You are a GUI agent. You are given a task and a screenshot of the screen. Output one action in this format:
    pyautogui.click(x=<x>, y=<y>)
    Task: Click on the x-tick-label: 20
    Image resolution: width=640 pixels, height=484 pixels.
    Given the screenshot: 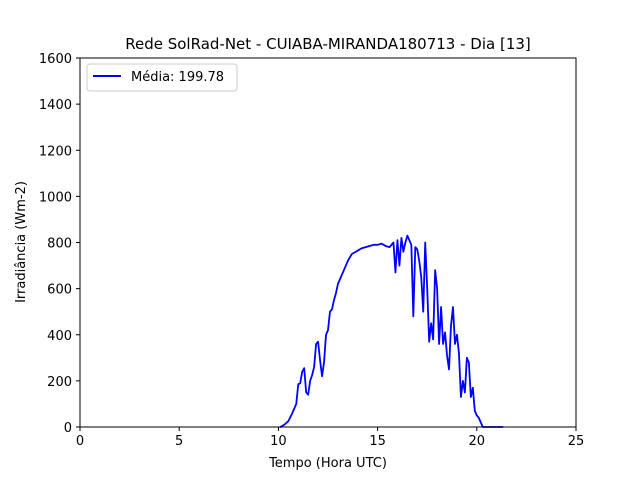 What is the action you would take?
    pyautogui.click(x=477, y=441)
    